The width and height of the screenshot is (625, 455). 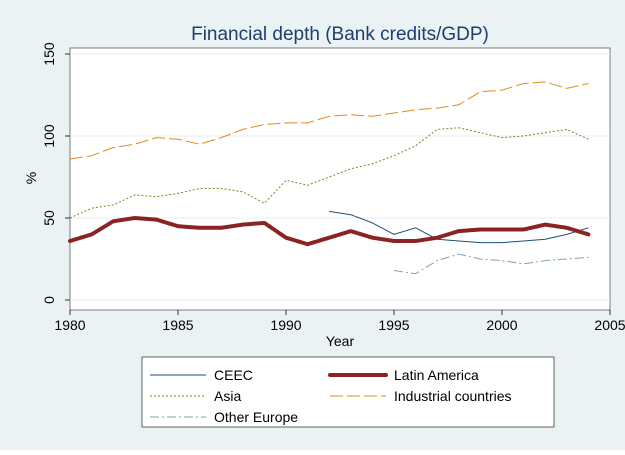 What do you see at coordinates (340, 341) in the screenshot?
I see `x-axis-label: Year` at bounding box center [340, 341].